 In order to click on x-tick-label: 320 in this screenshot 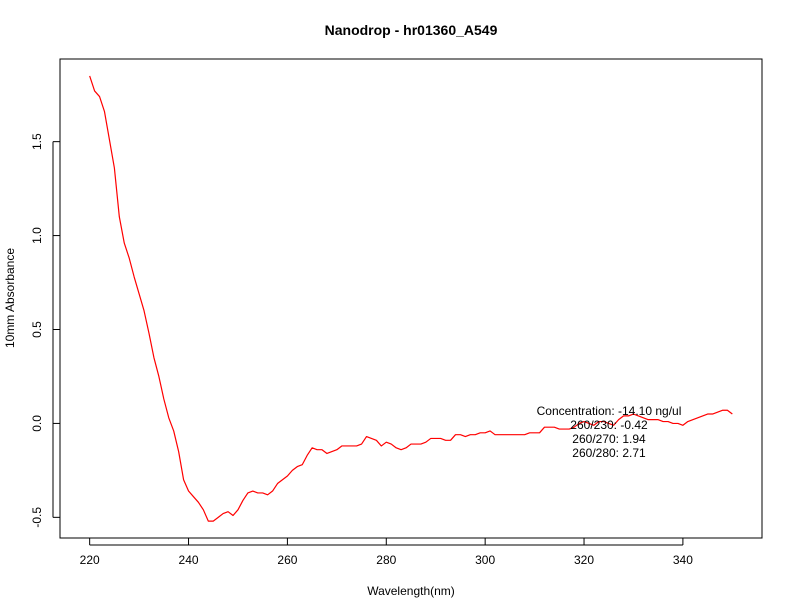, I will do `click(584, 560)`.